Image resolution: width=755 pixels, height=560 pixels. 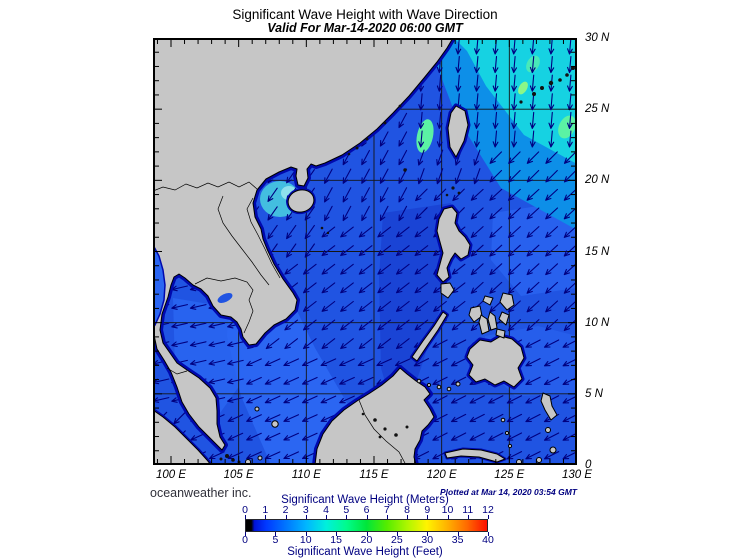 I want to click on feet-tick-30: 30, so click(x=427, y=540).